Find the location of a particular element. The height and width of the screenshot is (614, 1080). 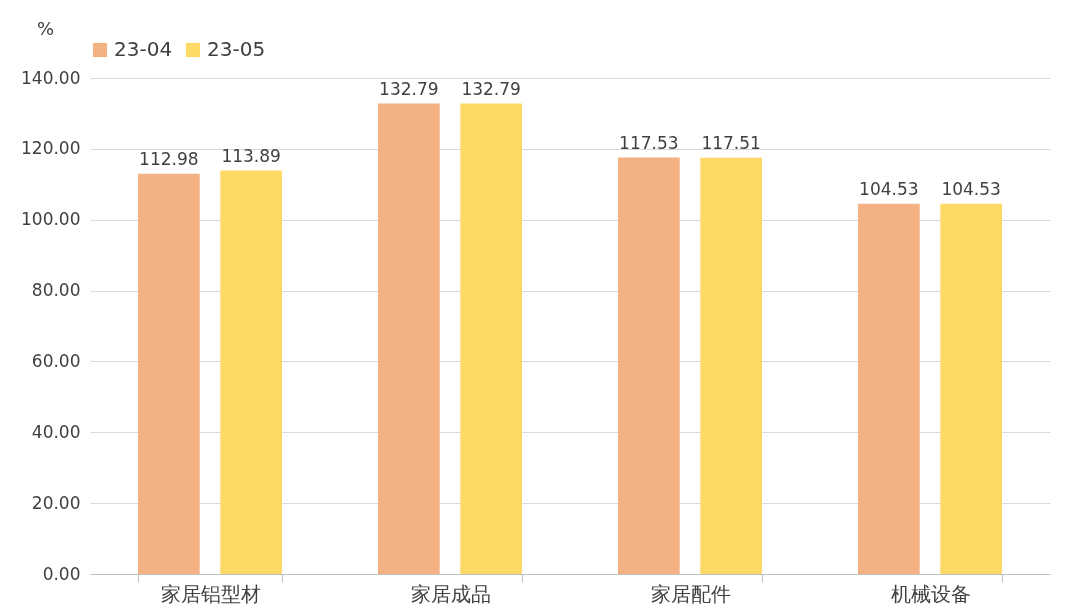

y-tick-label: 140.00 is located at coordinates (51, 77).